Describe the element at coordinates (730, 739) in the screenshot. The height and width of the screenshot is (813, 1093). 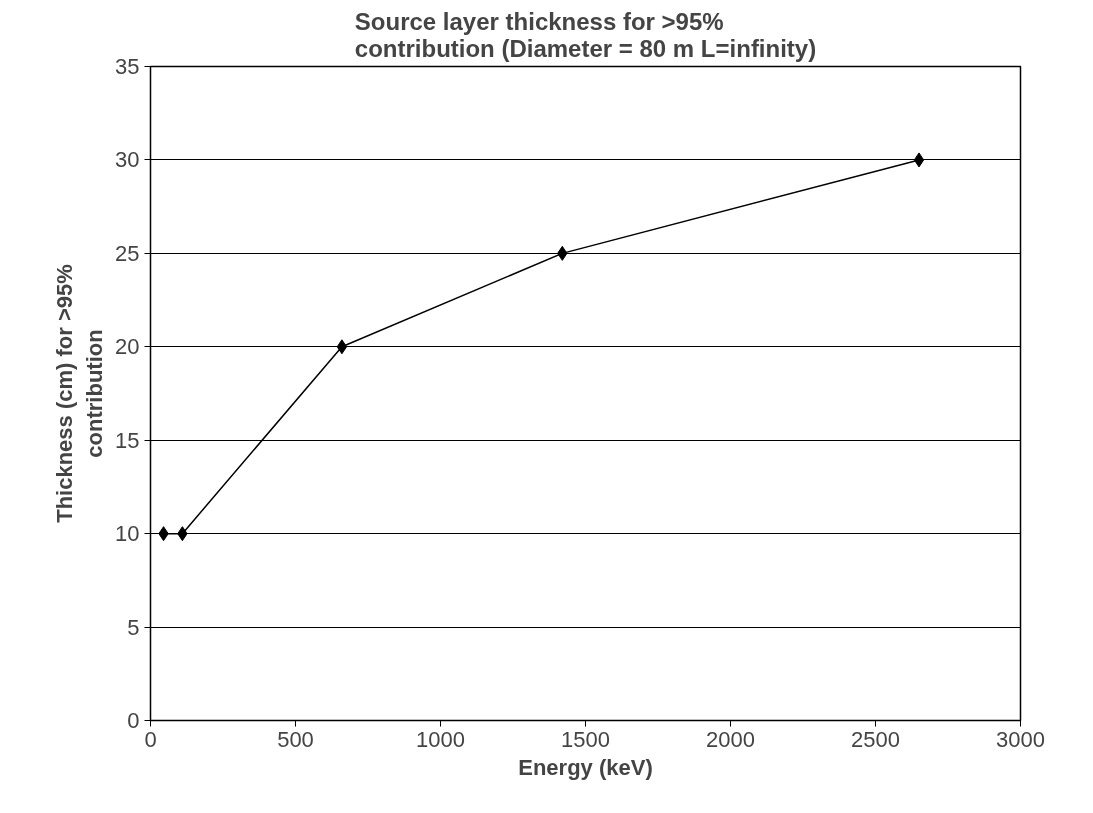
I see `x-tick-label: 2000` at that location.